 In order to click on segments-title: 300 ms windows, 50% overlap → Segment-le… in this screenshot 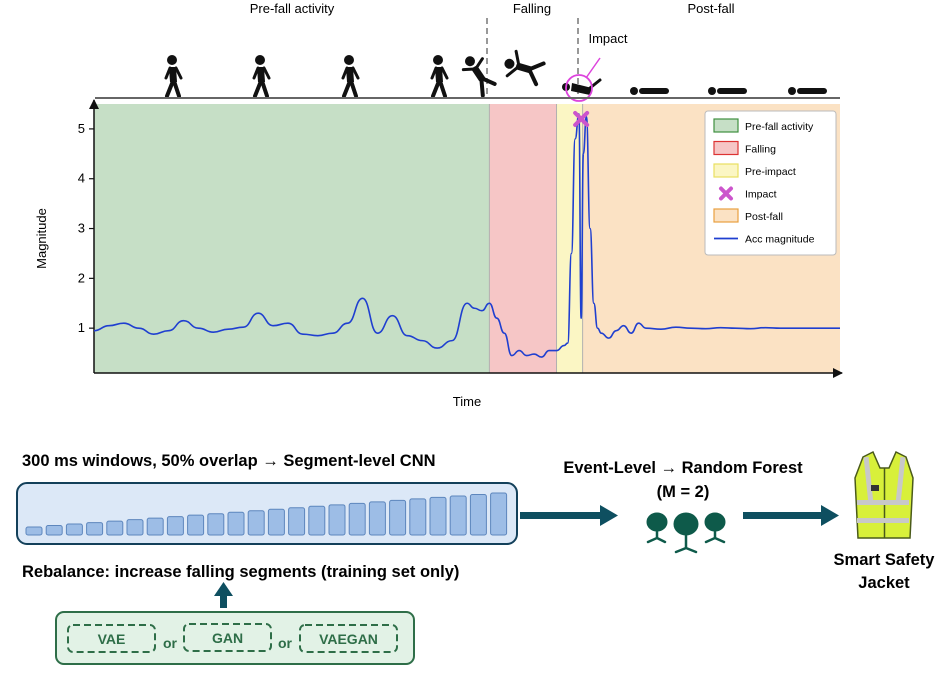, I will do `click(229, 461)`.